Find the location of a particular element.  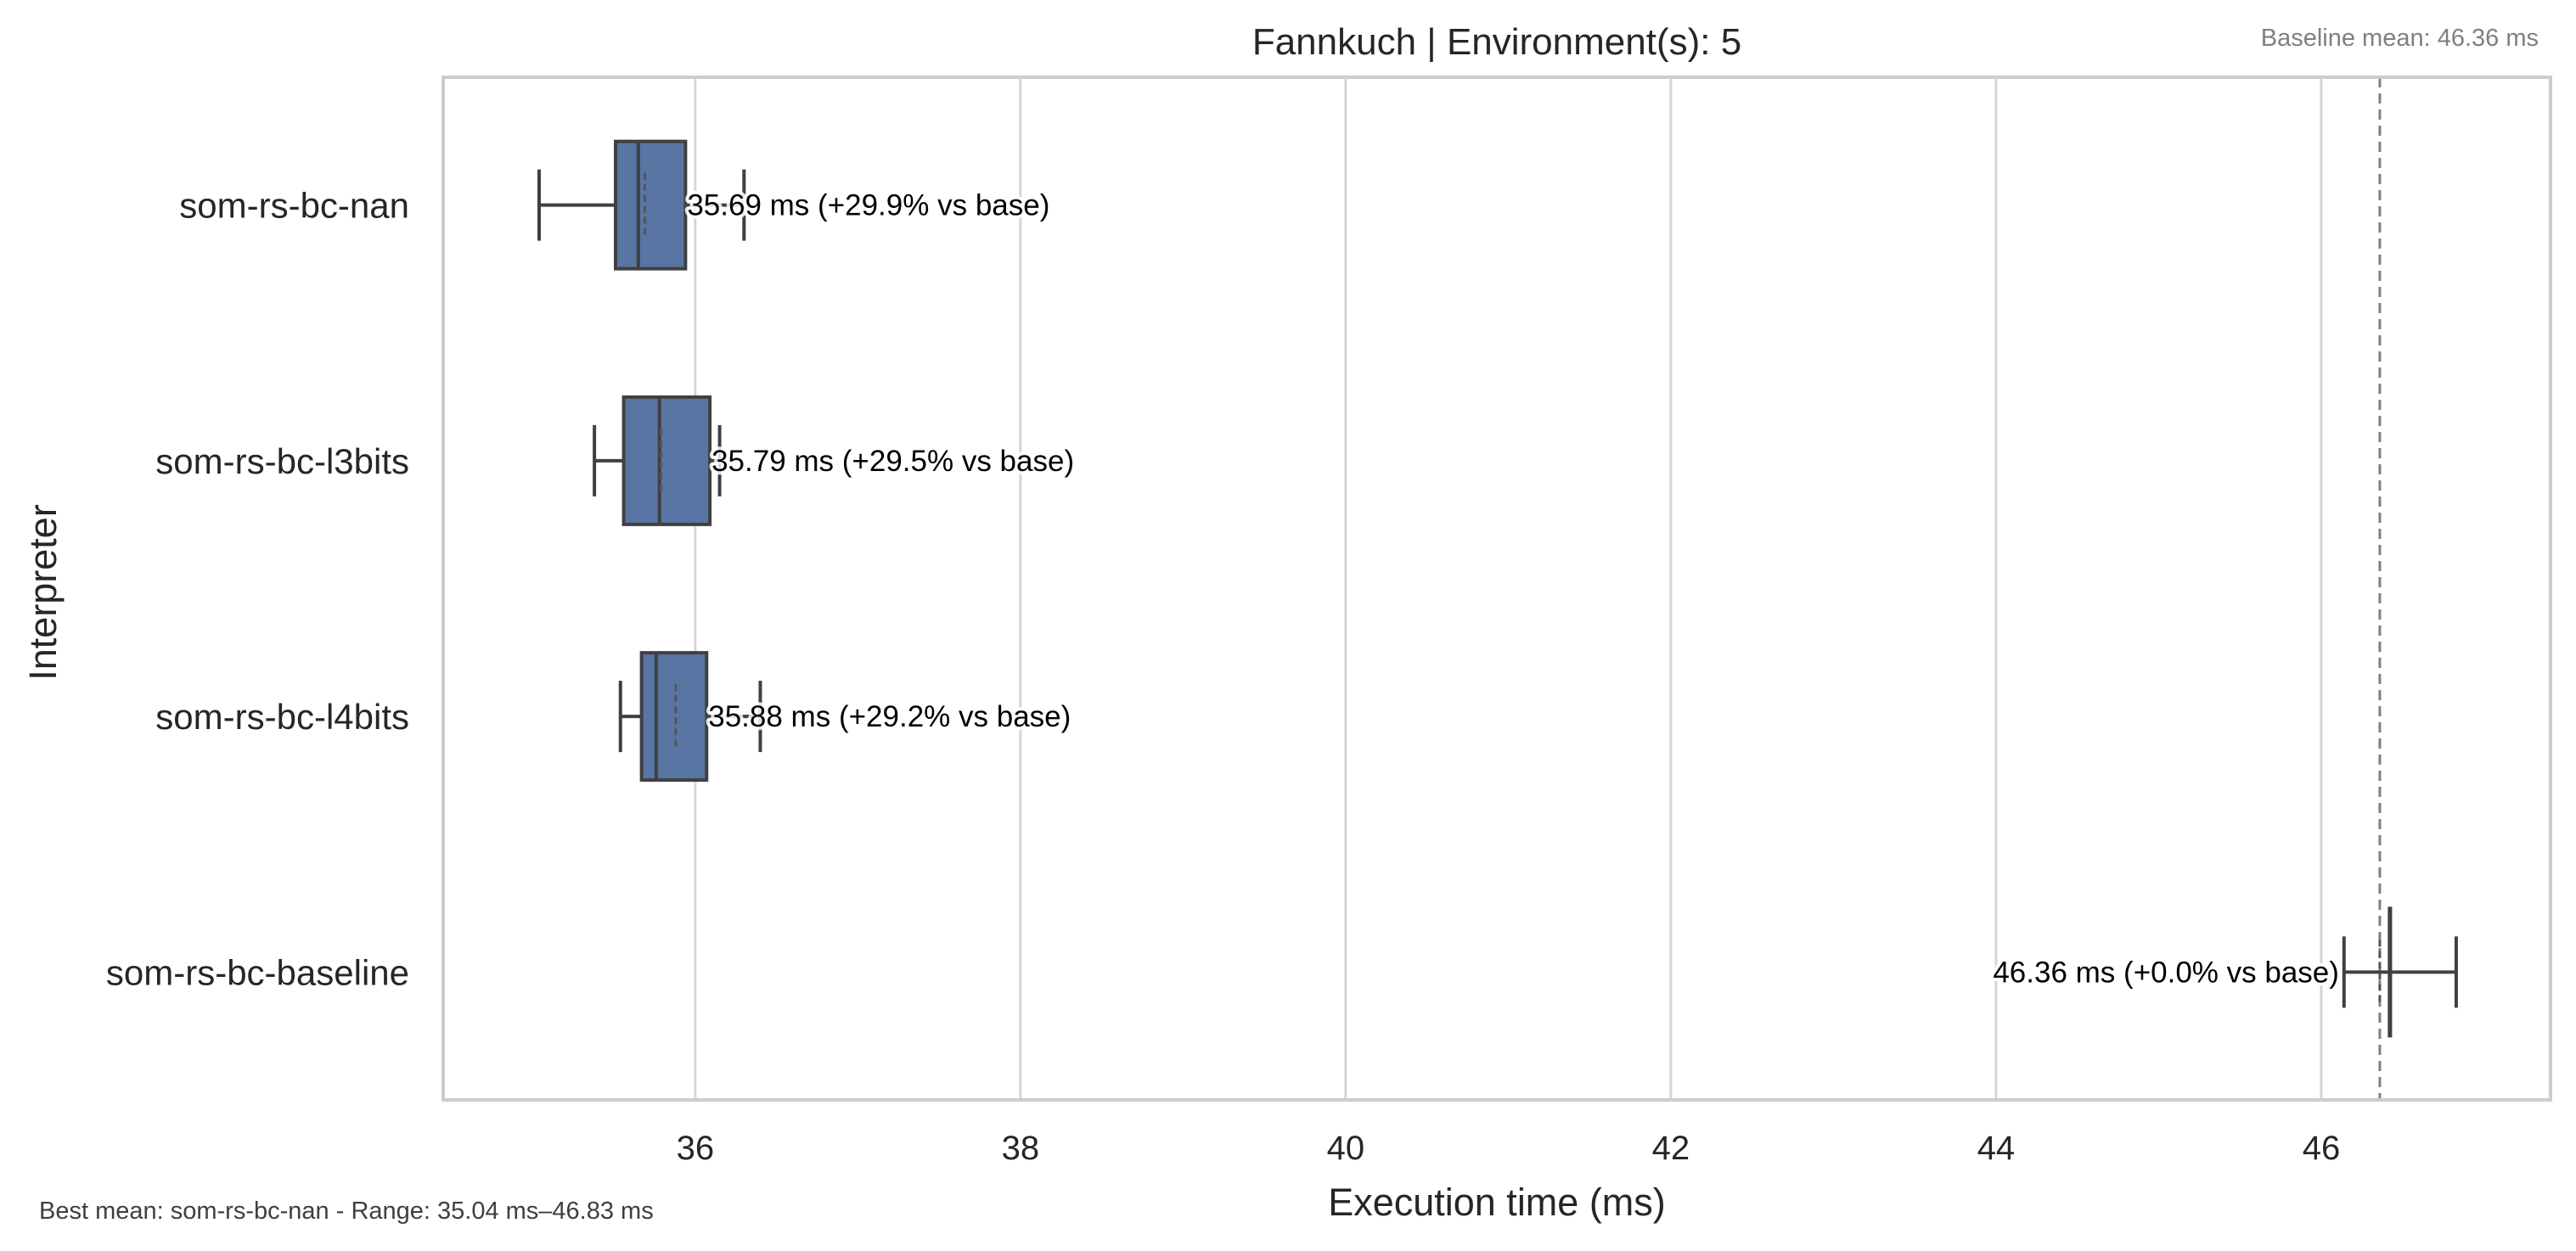

y-tick-label: som-rs-bc-nan is located at coordinates (294, 206).